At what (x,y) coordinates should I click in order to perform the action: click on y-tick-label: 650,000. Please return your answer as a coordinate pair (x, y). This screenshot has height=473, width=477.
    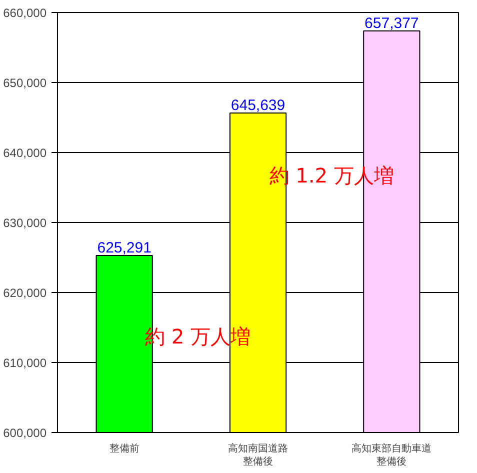
    Looking at the image, I should click on (25, 83).